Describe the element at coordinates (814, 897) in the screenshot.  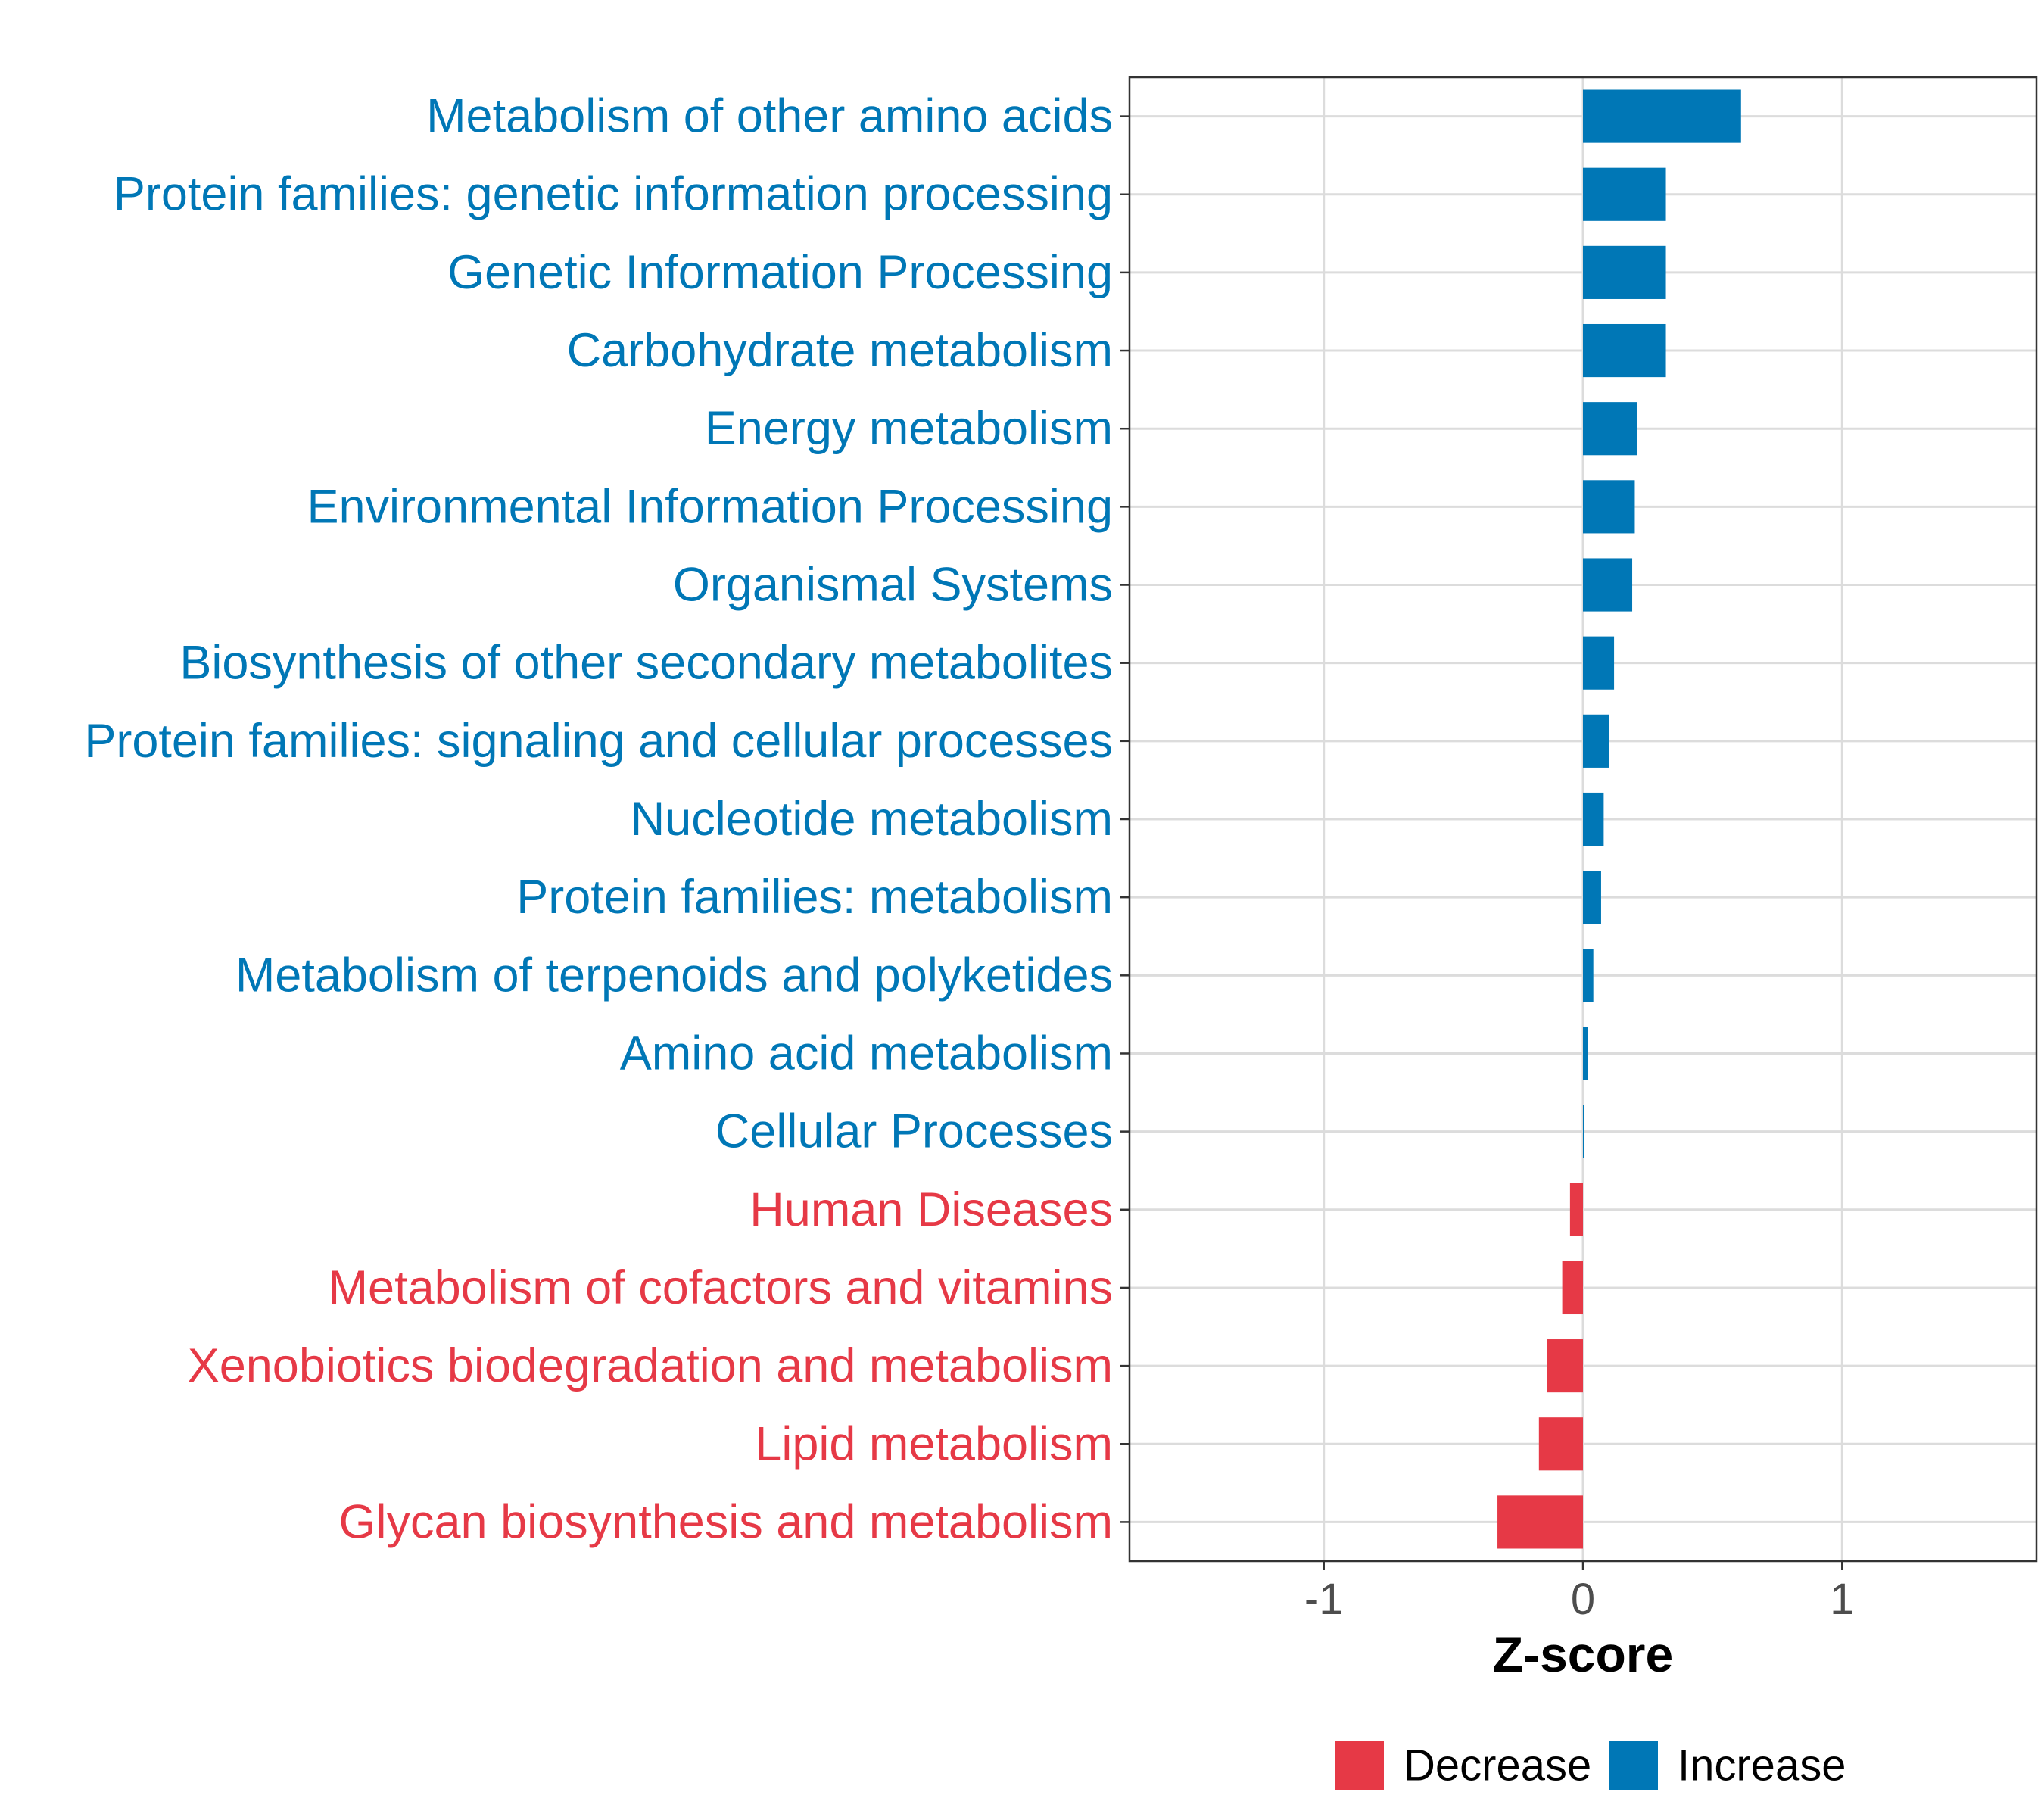
I see `category-label: Protein families: metabolism` at that location.